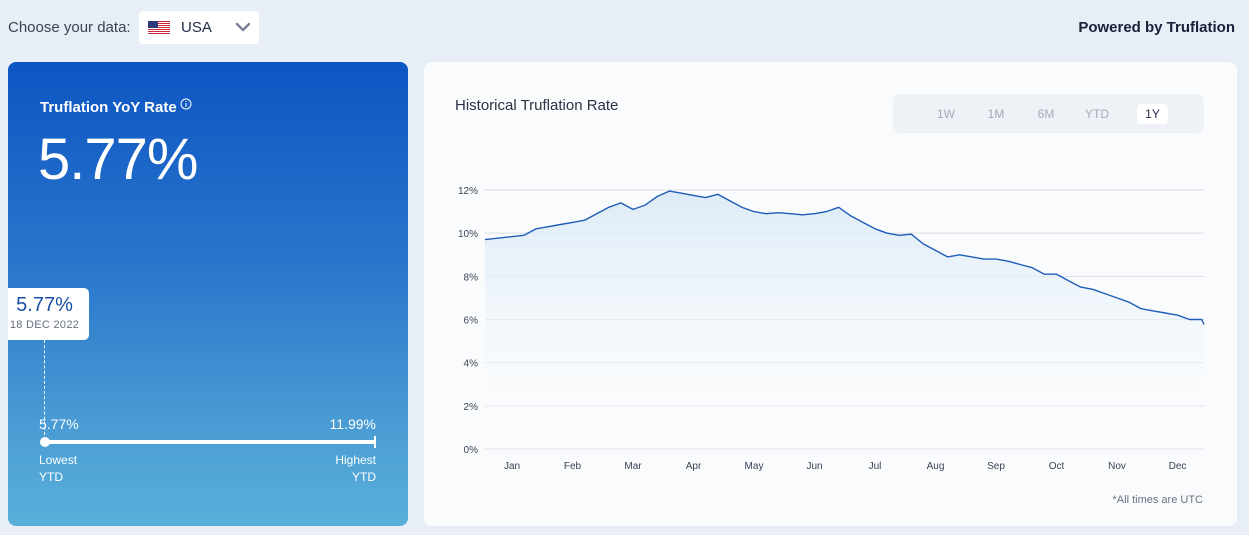 The image size is (1249, 535). What do you see at coordinates (471, 364) in the screenshot?
I see `y-tick-label: 4%` at bounding box center [471, 364].